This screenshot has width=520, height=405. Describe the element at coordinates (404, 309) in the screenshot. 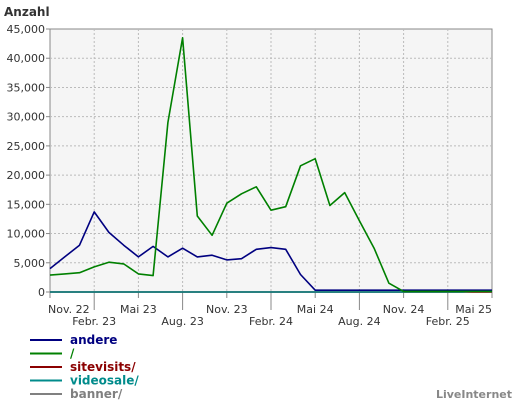

I see `x-tick-label: Nov. 24` at that location.